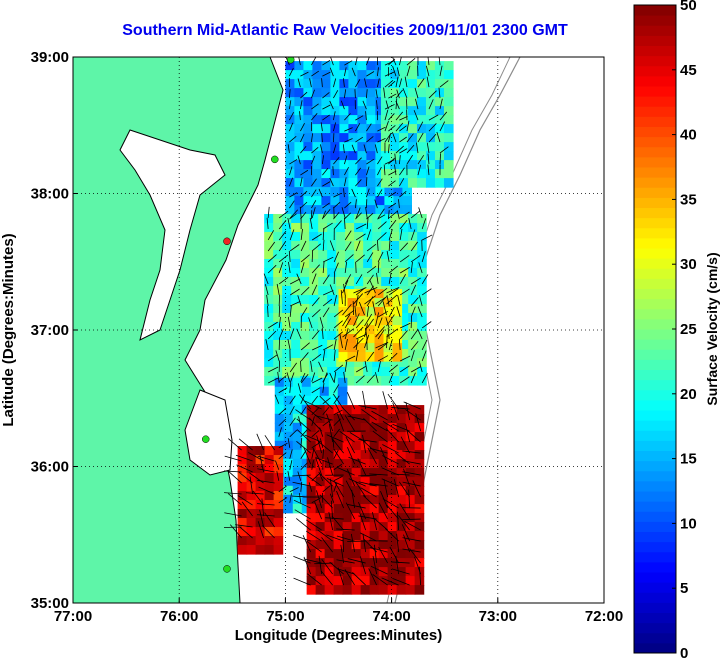  What do you see at coordinates (688, 135) in the screenshot?
I see `colorbar-tick-label: 40` at bounding box center [688, 135].